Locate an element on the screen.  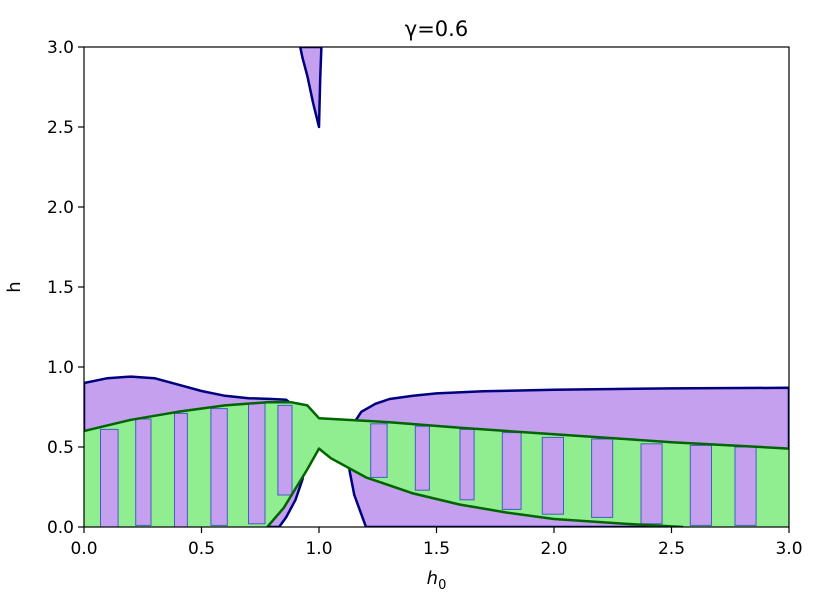
y-tick-label-6: 3.0 is located at coordinates (60, 48).